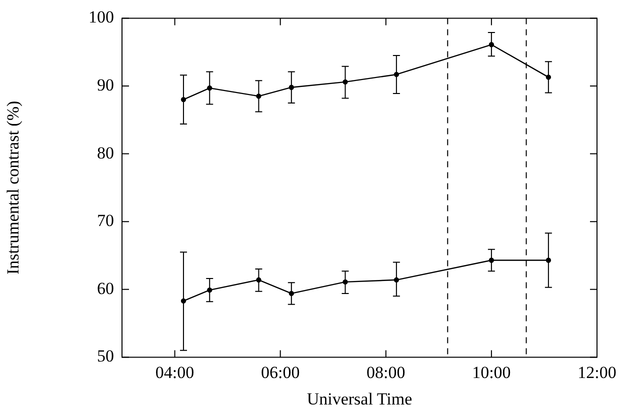  Describe the element at coordinates (105, 152) in the screenshot. I see `y-tick-label: 80` at that location.